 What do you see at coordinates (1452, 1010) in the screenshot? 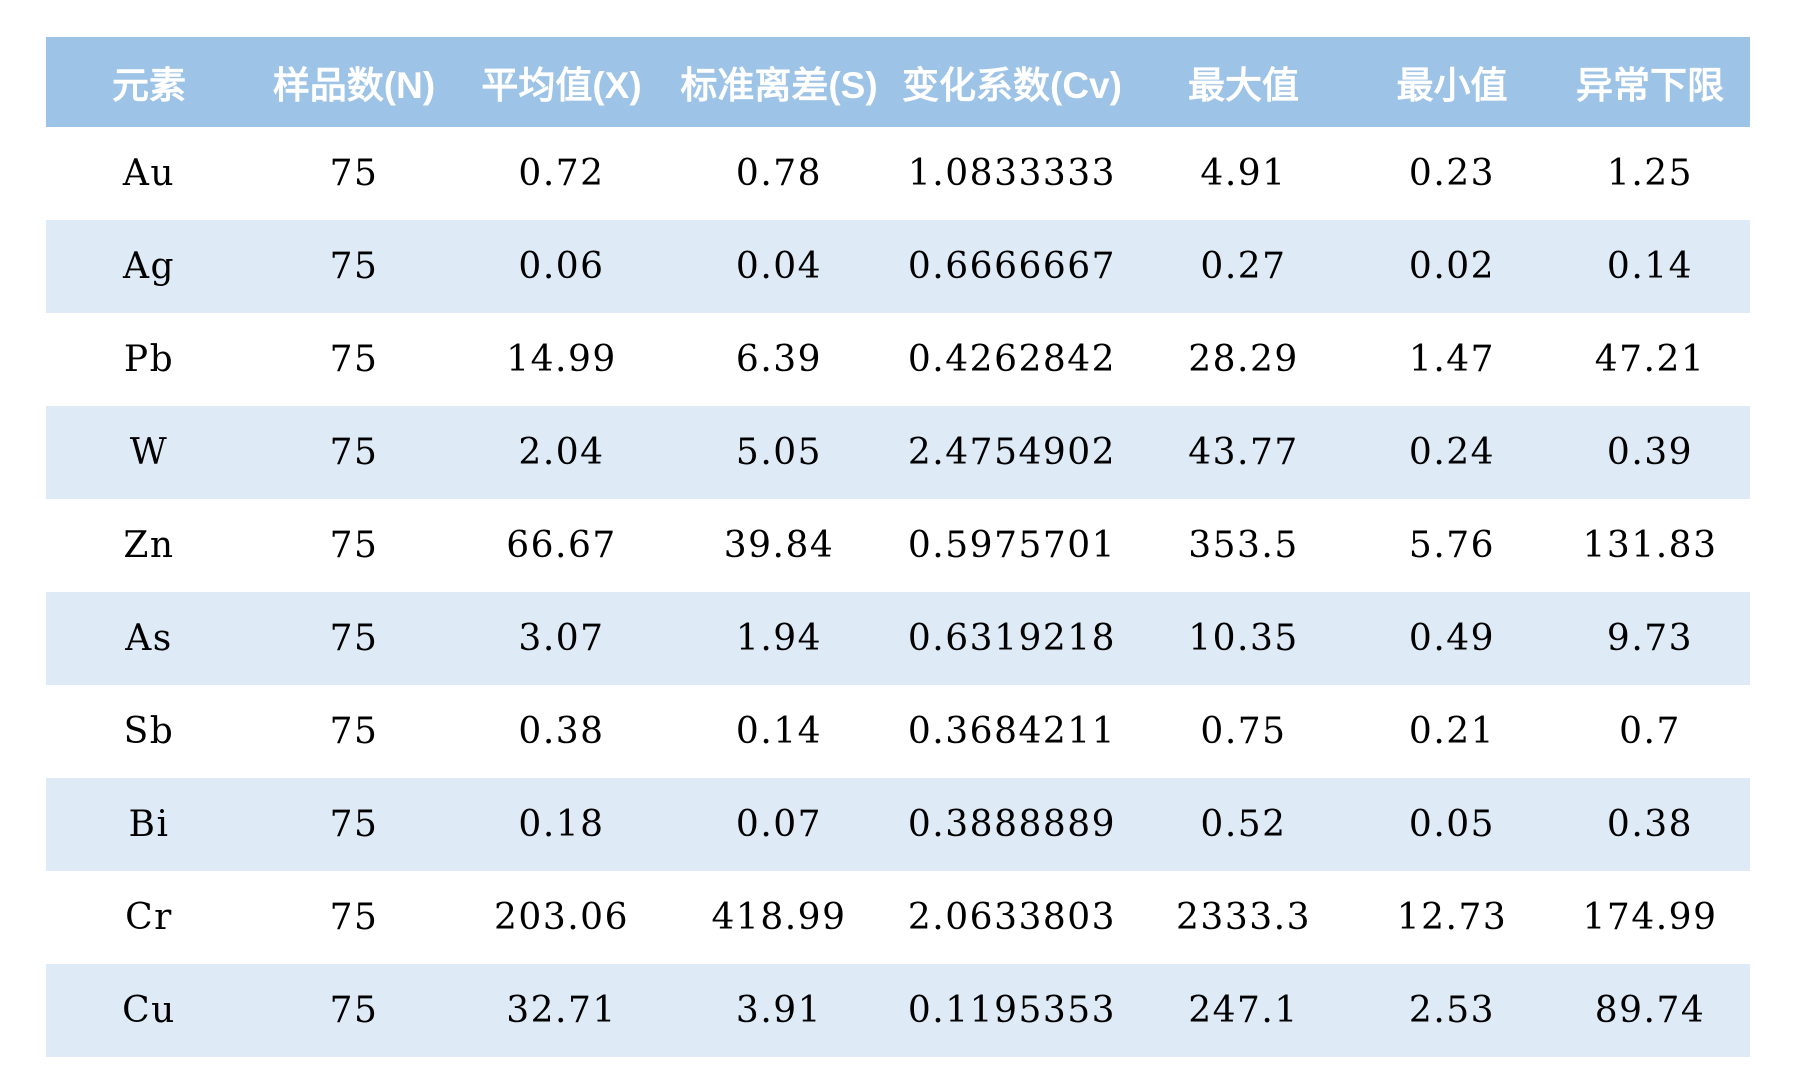
I see `table-cell: 2.53` at bounding box center [1452, 1010].